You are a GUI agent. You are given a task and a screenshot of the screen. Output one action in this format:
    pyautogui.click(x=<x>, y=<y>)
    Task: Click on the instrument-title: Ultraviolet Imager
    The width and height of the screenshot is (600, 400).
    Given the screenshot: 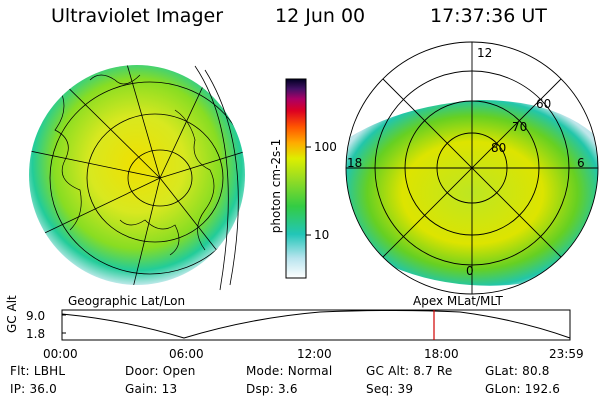 What is the action you would take?
    pyautogui.click(x=137, y=16)
    